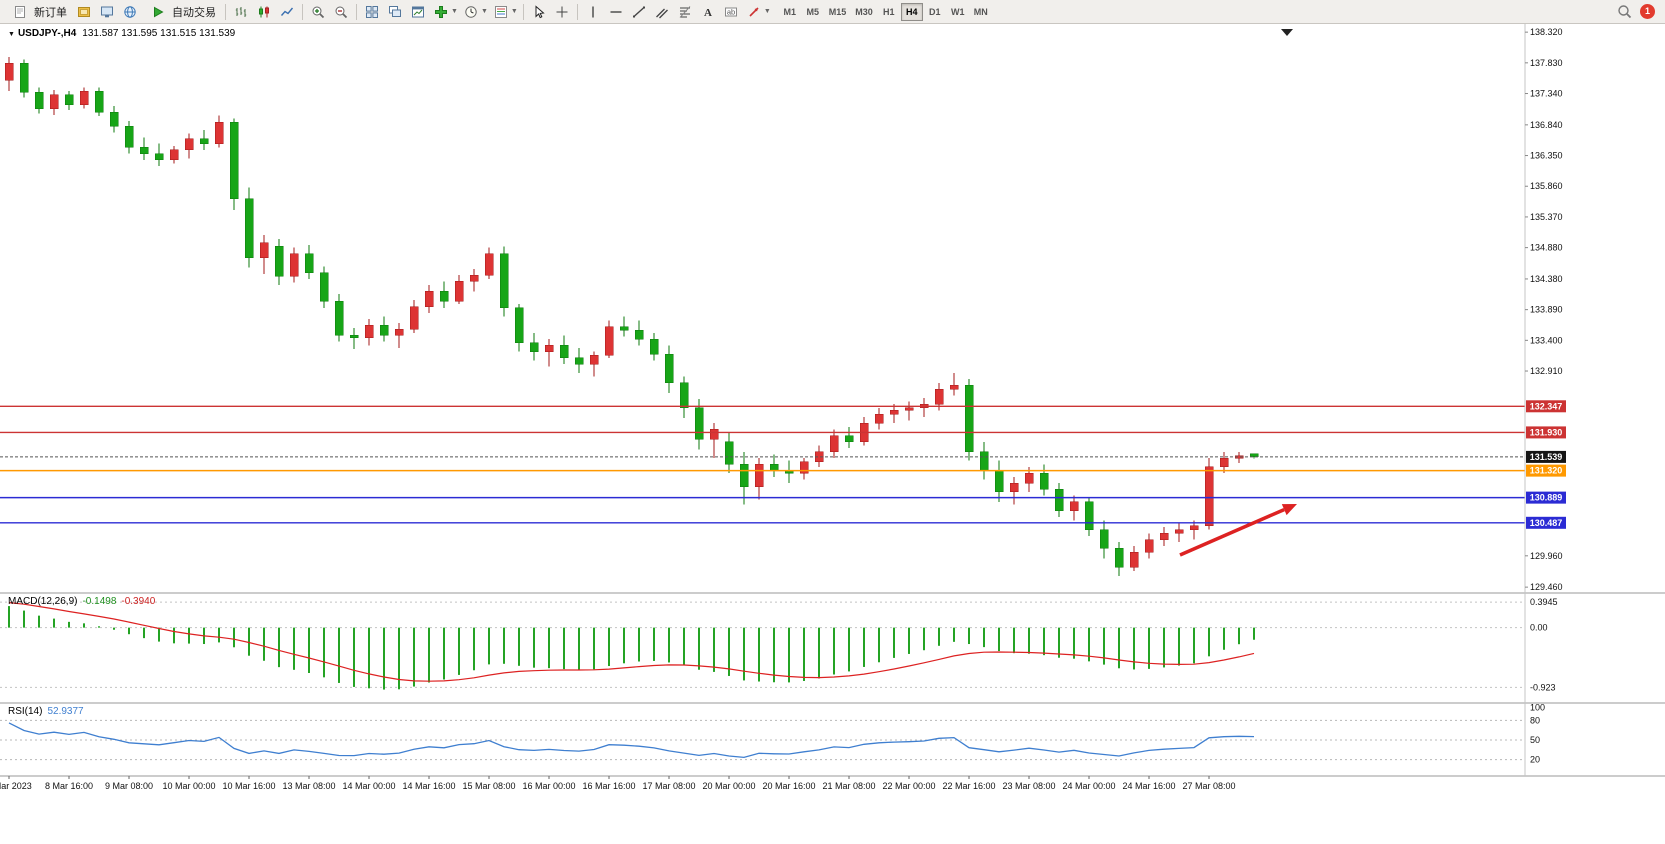 The height and width of the screenshot is (844, 1665). Describe the element at coordinates (1028, 786) in the screenshot. I see `time-axis-label: 23 Mar 08:00` at that location.